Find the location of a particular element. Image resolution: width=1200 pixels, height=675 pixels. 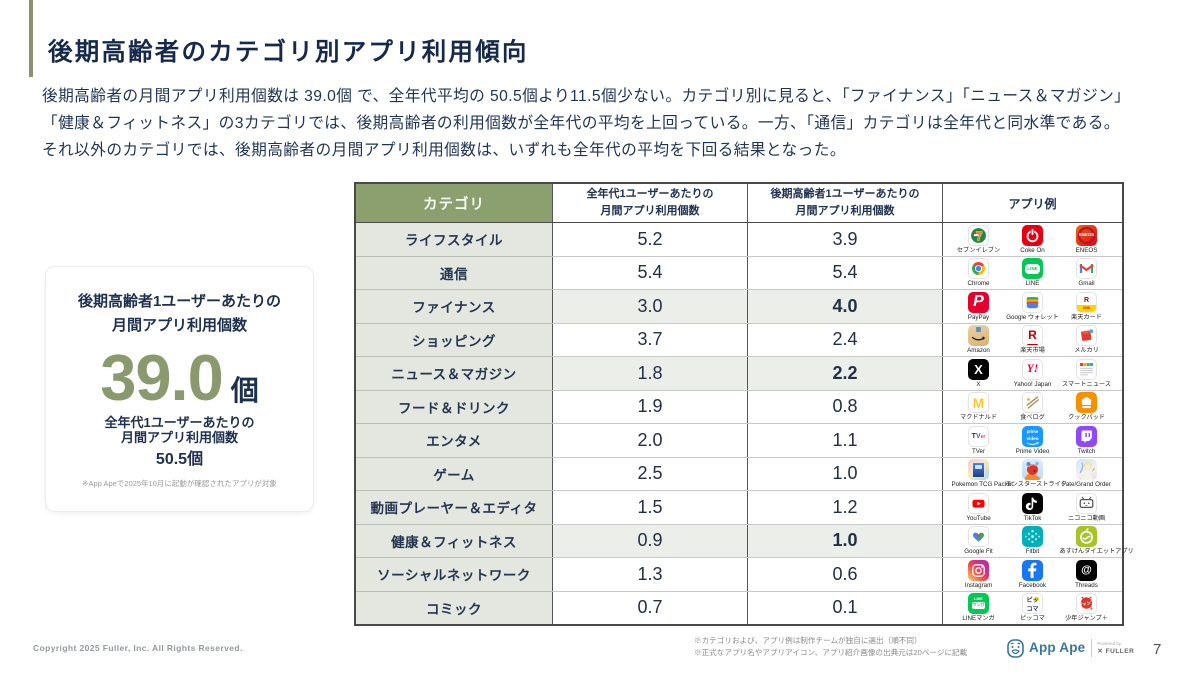

svg-text: ジャンプ is located at coordinates (1087, 602).